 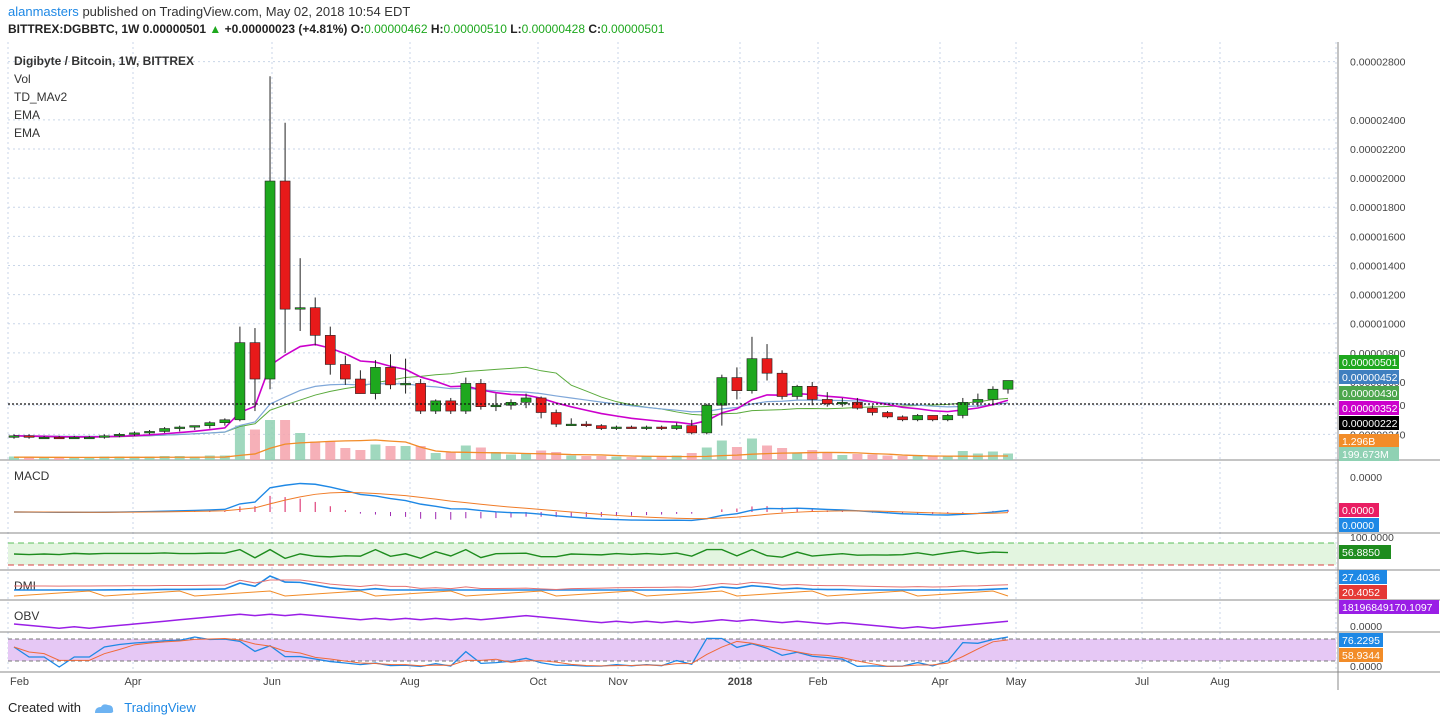 I want to click on dmi-label-box, so click(x=1363, y=577).